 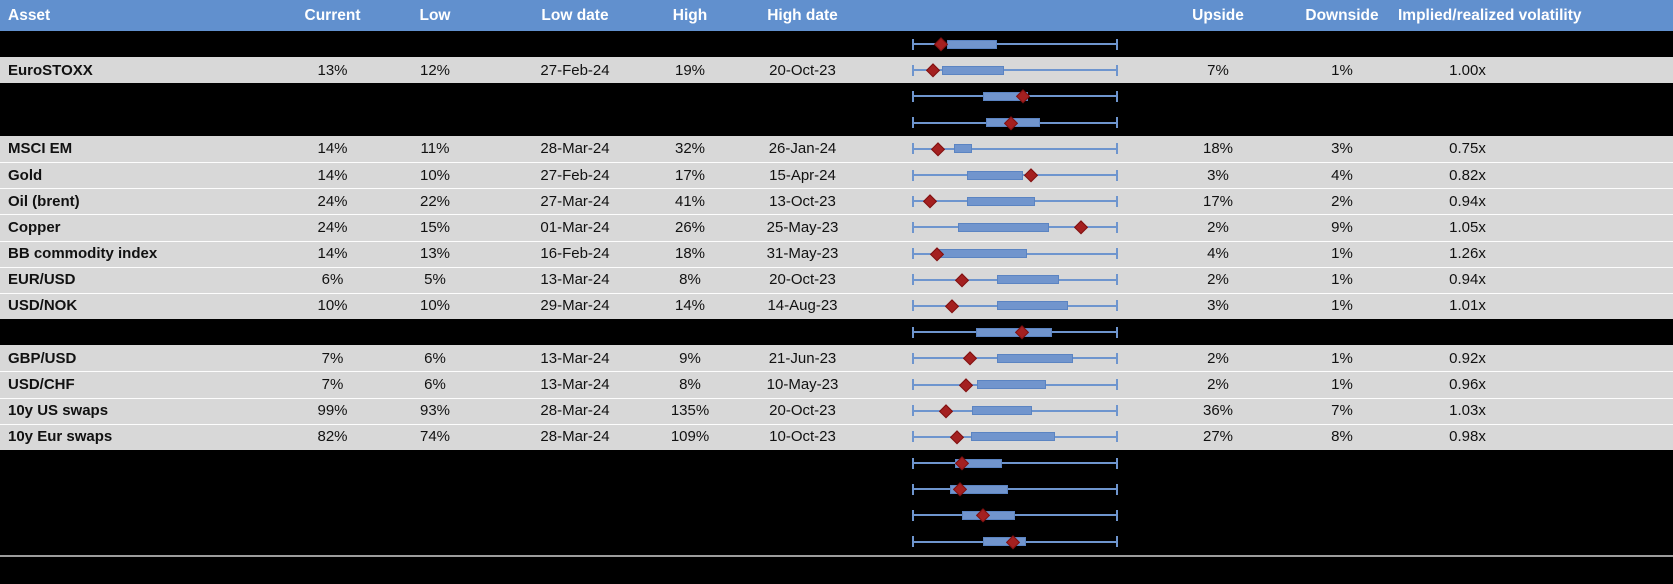 What do you see at coordinates (332, 15) in the screenshot?
I see `header-current: Current` at bounding box center [332, 15].